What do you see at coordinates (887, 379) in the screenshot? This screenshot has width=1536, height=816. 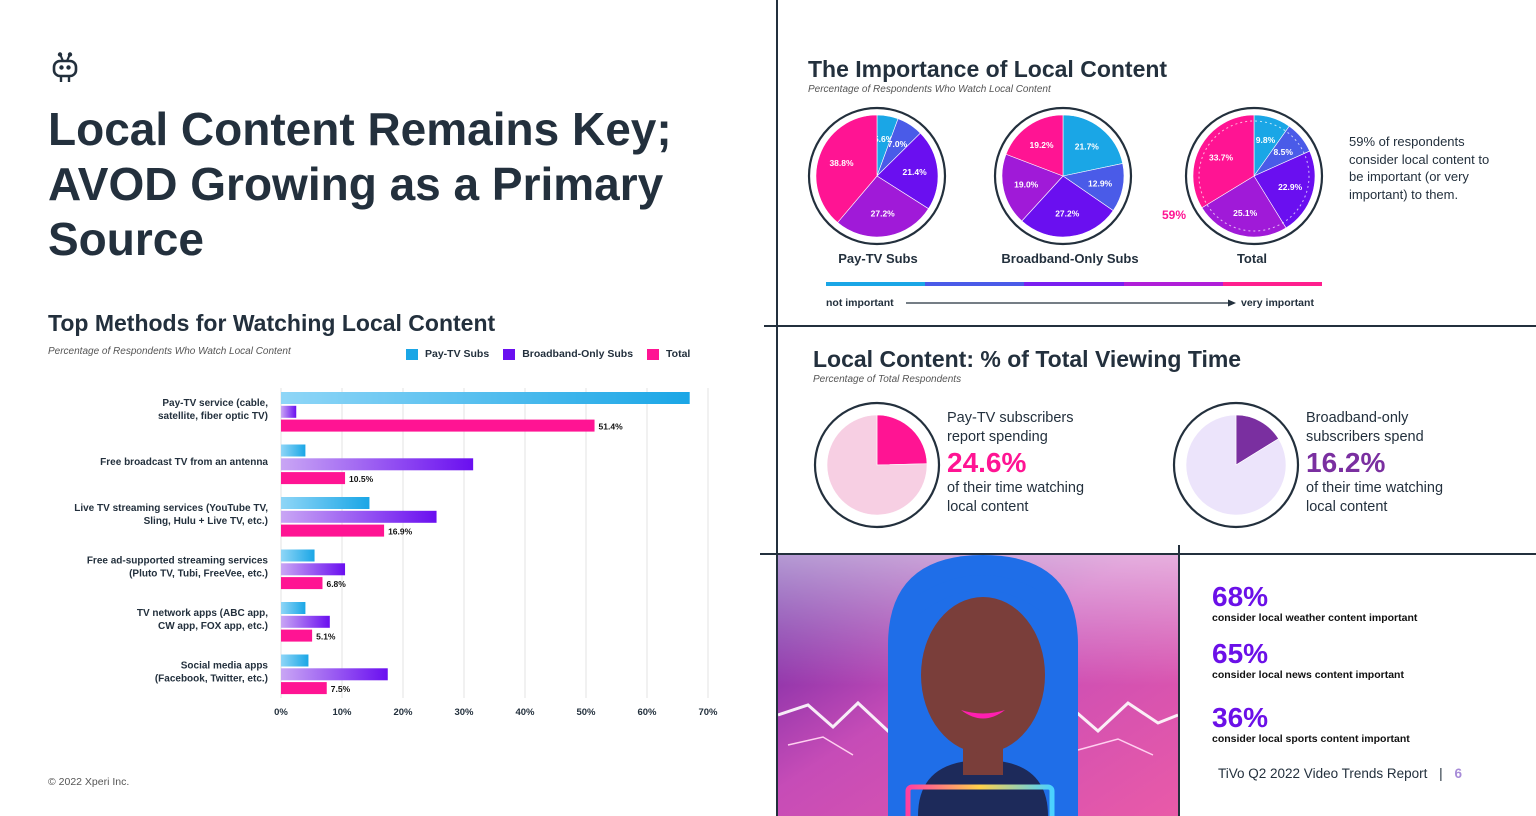 I see `viewing-section-subtitle: Percentage of Total Respondents` at bounding box center [887, 379].